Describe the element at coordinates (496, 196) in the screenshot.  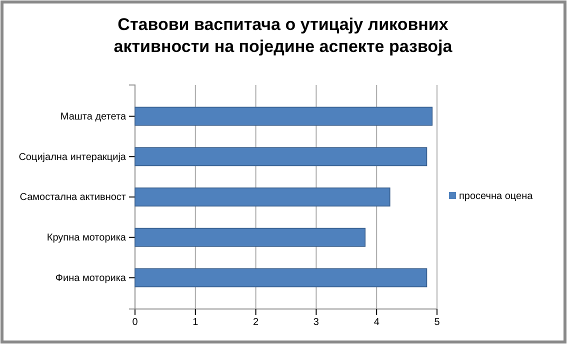
I see `legend-label: просечна оцена` at that location.